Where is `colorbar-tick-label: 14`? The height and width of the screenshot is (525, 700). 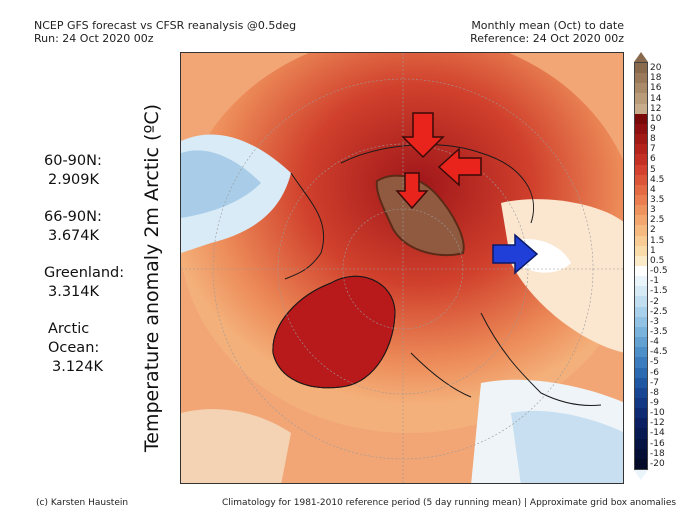 colorbar-tick-label: 14 is located at coordinates (656, 98).